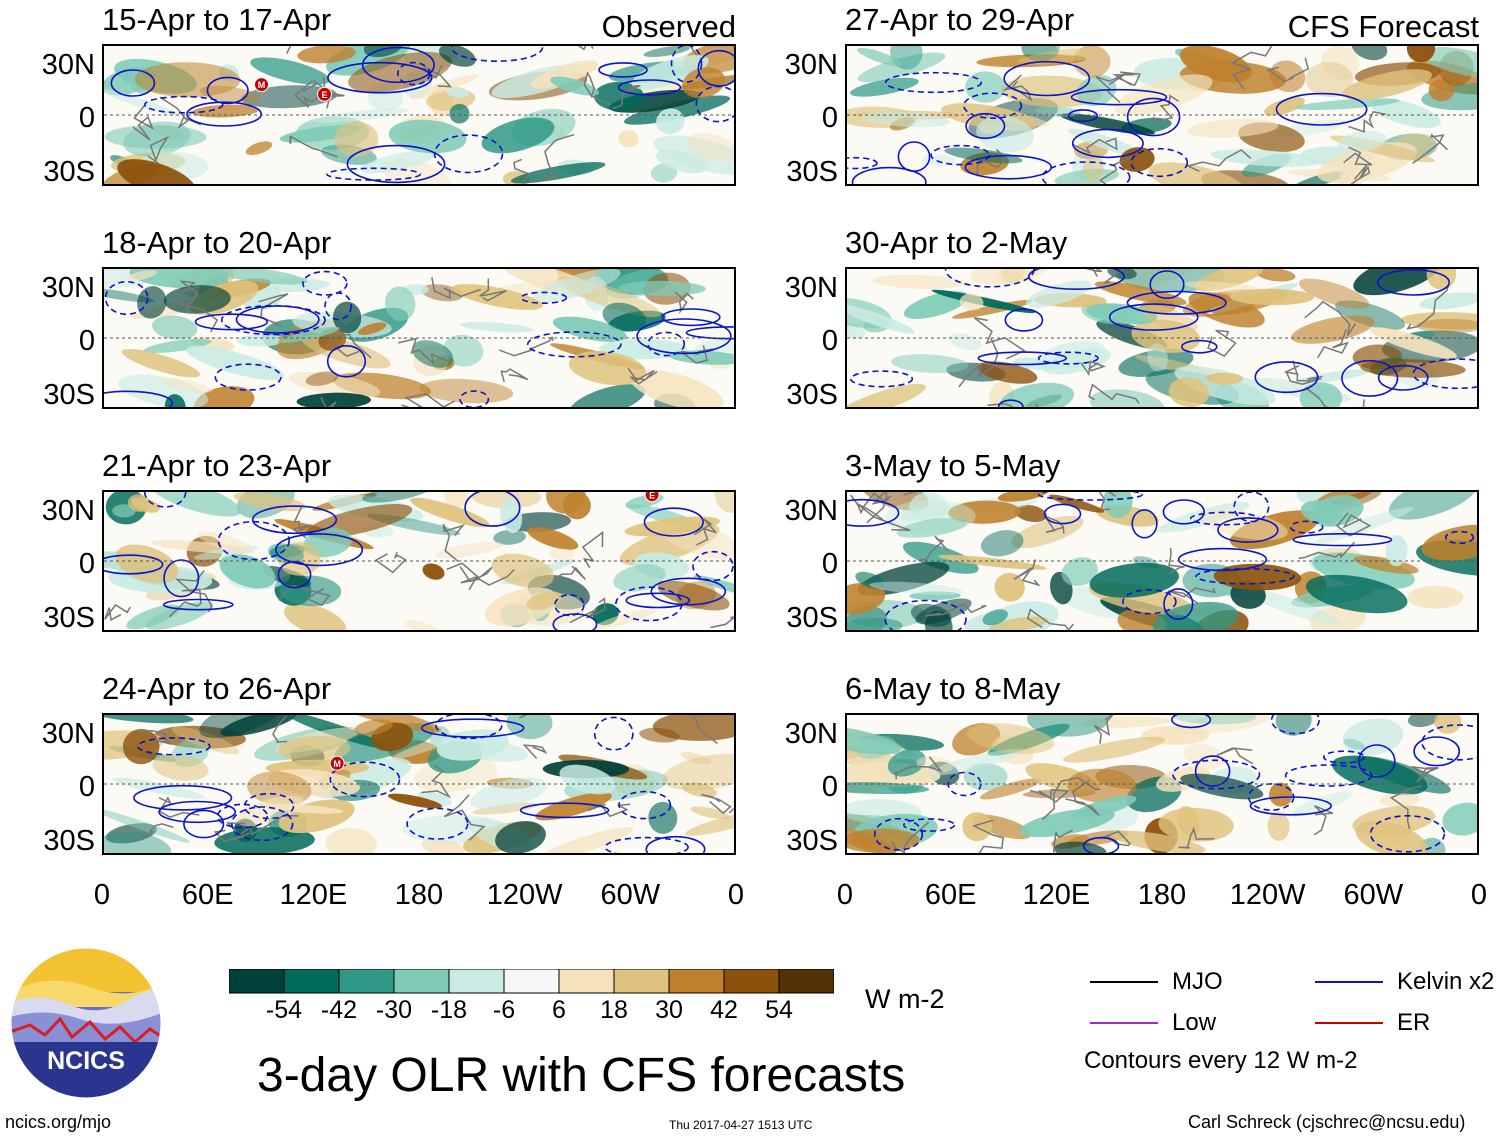 The height and width of the screenshot is (1137, 1510). What do you see at coordinates (449, 1010) in the screenshot?
I see `colorbar-tick-label: -18` at bounding box center [449, 1010].